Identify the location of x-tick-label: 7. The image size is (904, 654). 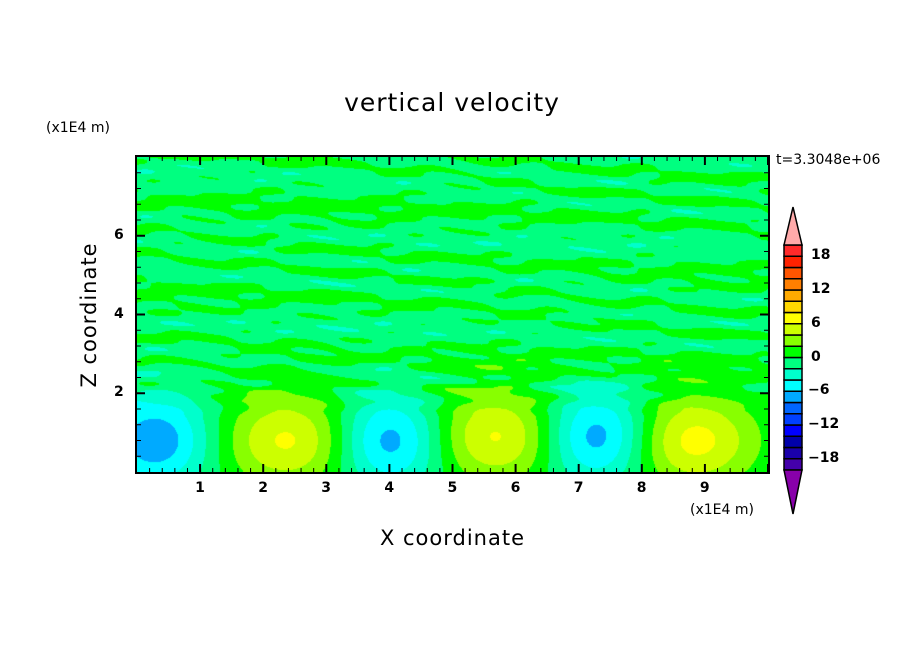
(578, 488).